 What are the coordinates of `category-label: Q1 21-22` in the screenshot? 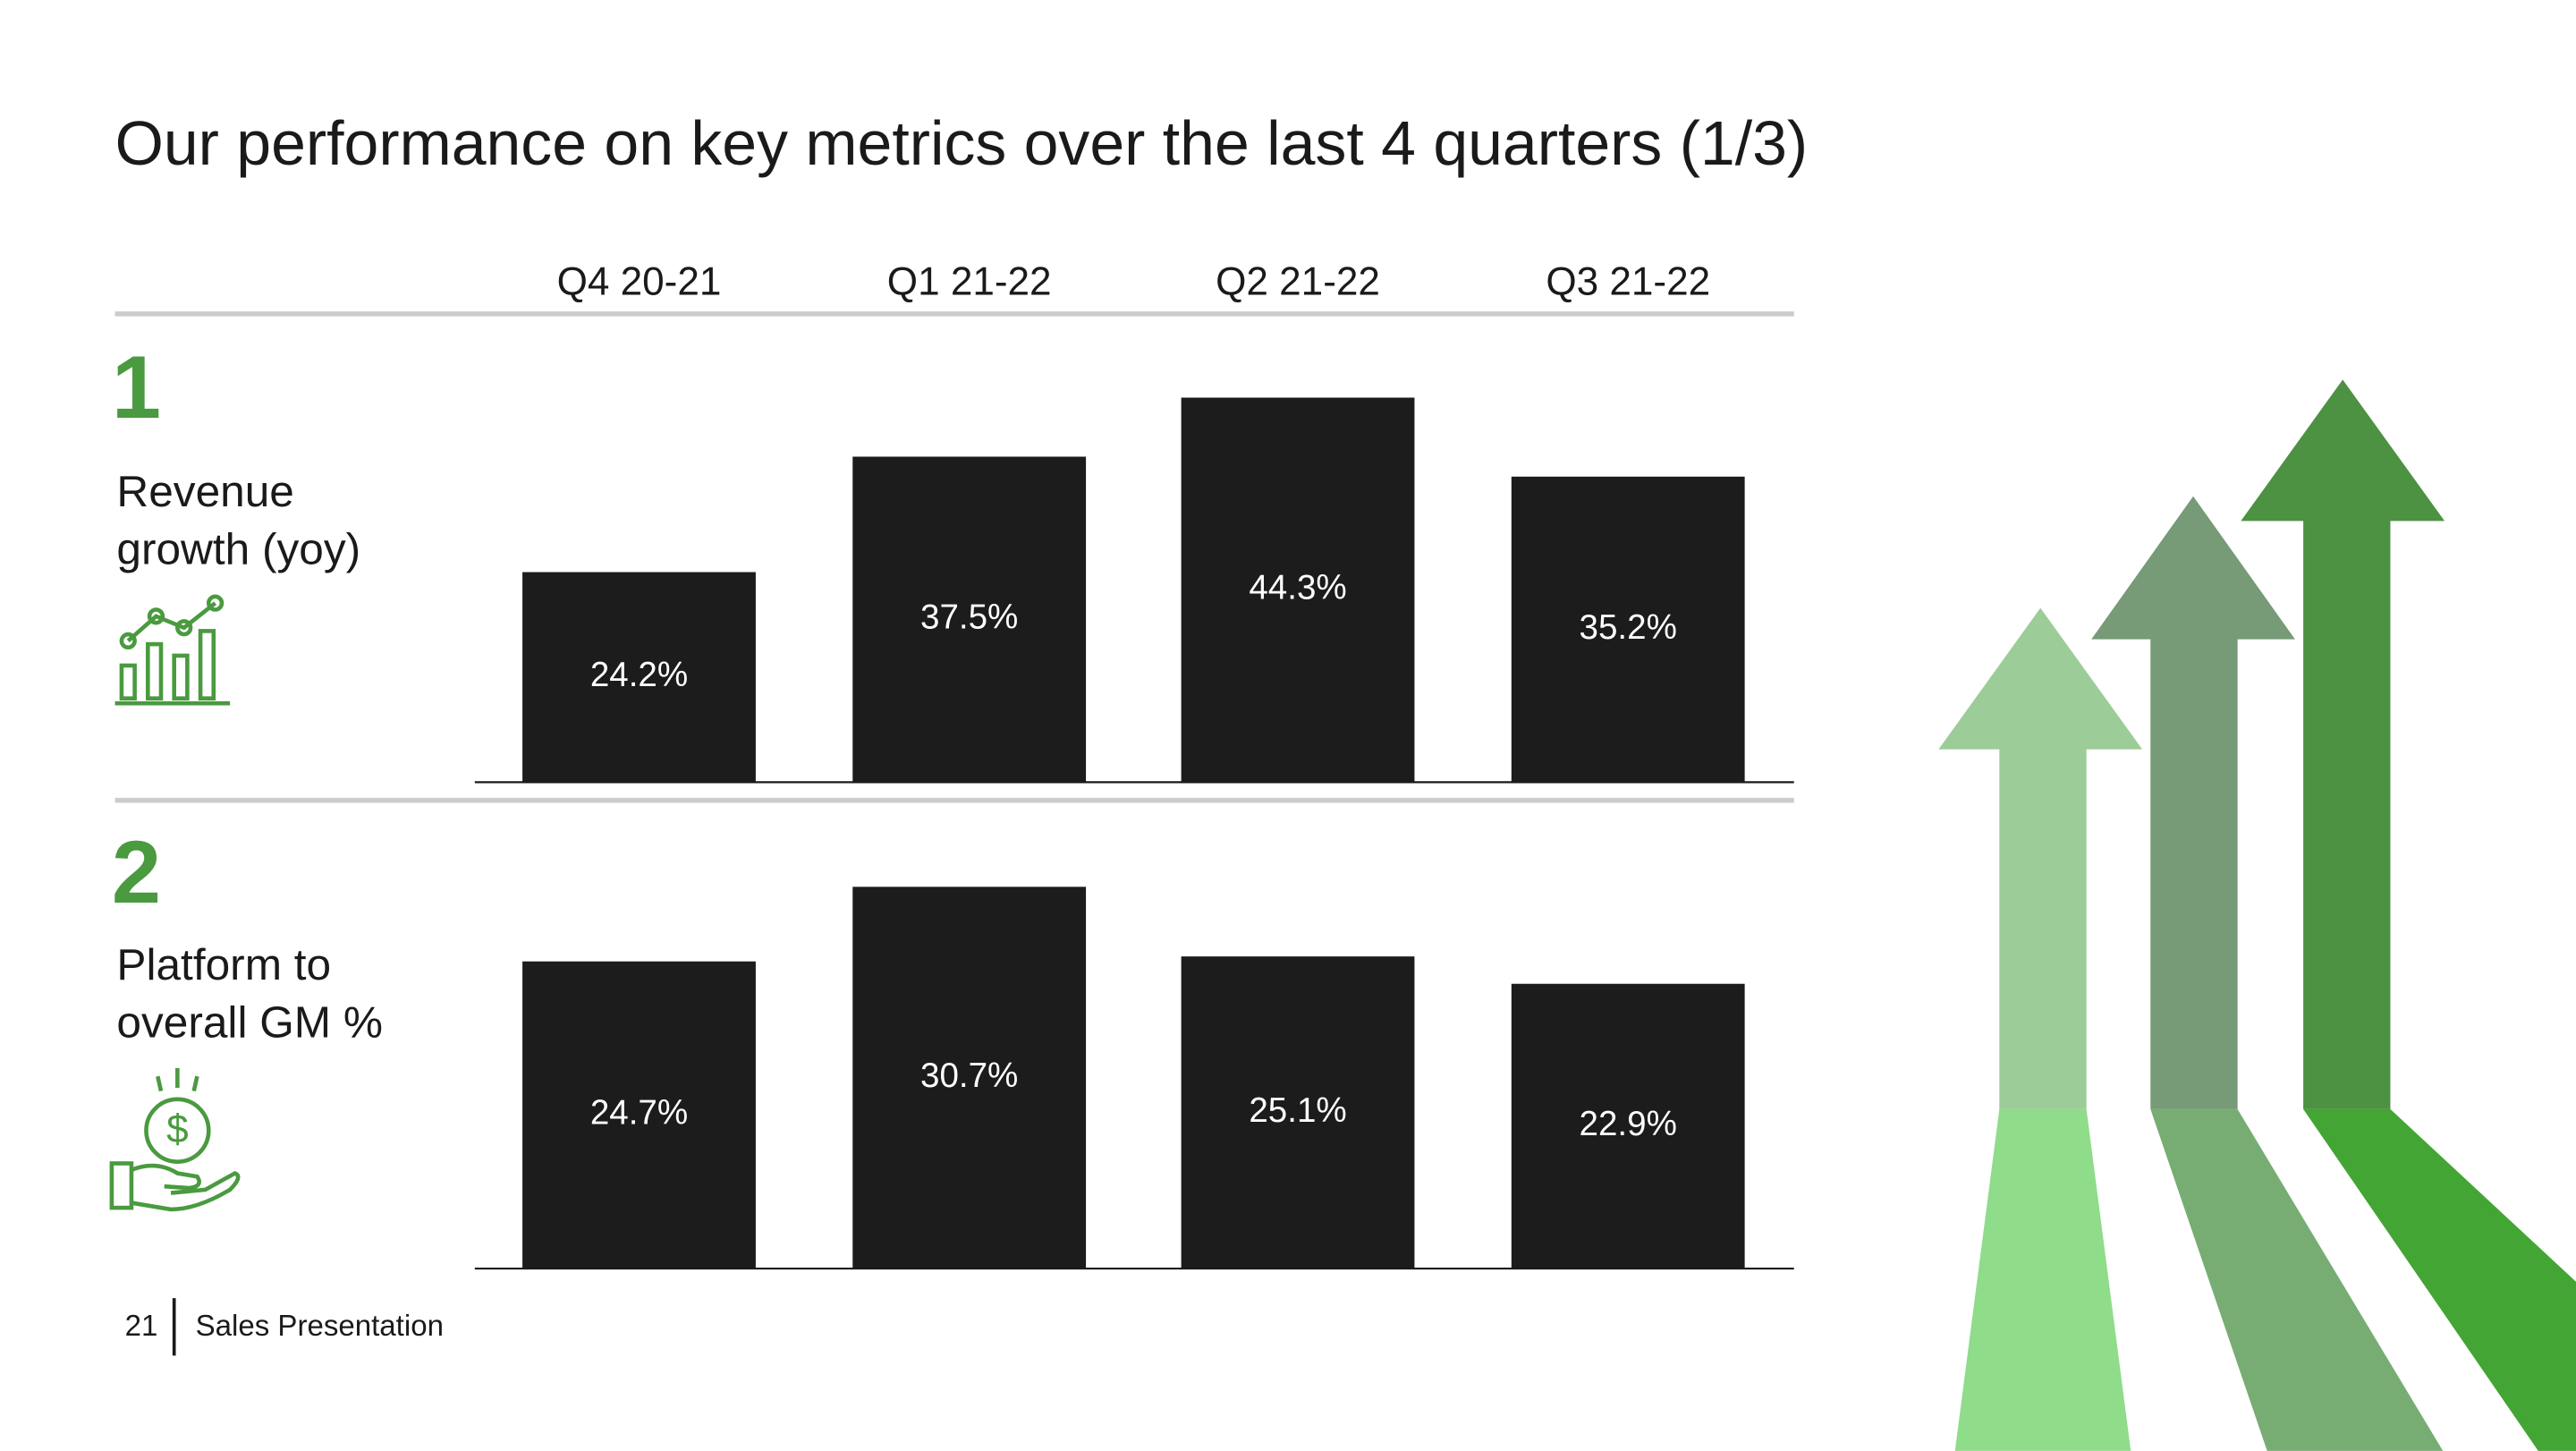 It's located at (969, 281).